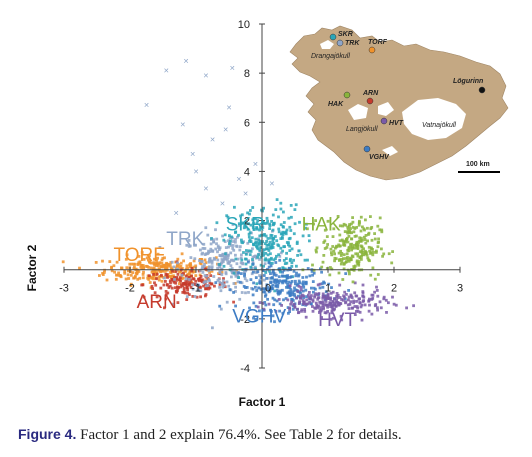 This screenshot has width=532, height=457. Describe the element at coordinates (370, 93) in the screenshot. I see `site-label-arn: ARN` at that location.